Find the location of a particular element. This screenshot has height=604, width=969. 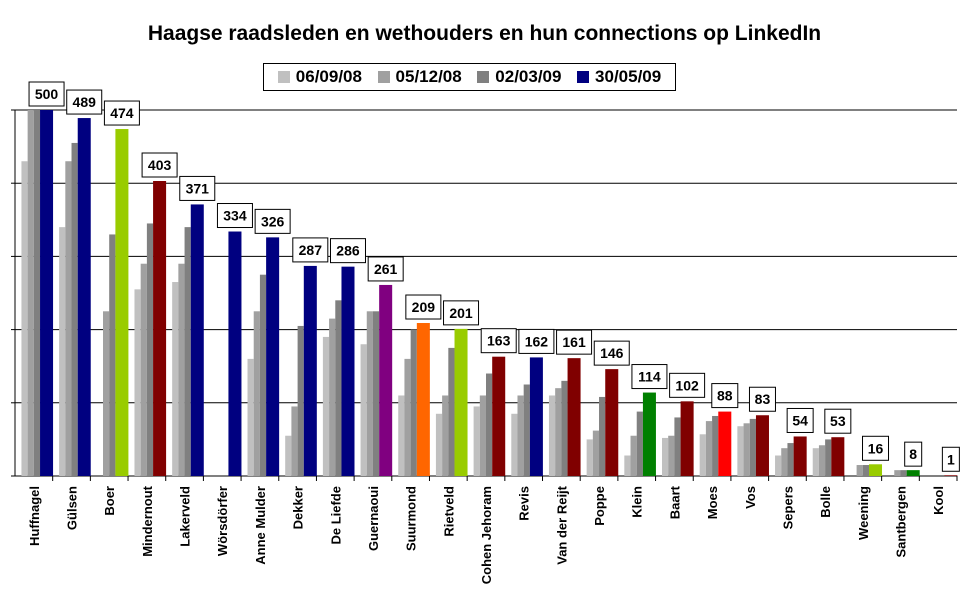

data-label: 403 is located at coordinates (160, 165).